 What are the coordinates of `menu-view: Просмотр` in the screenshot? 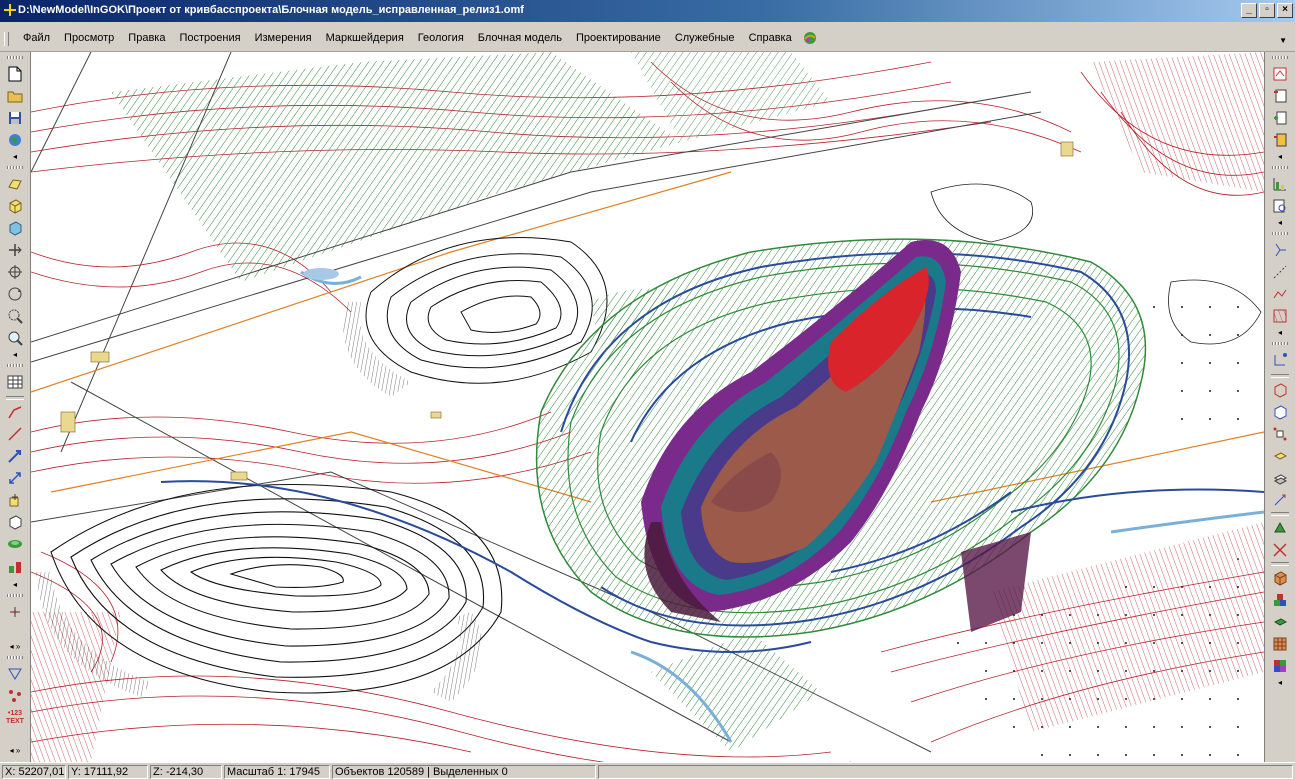 It's located at (89, 38).